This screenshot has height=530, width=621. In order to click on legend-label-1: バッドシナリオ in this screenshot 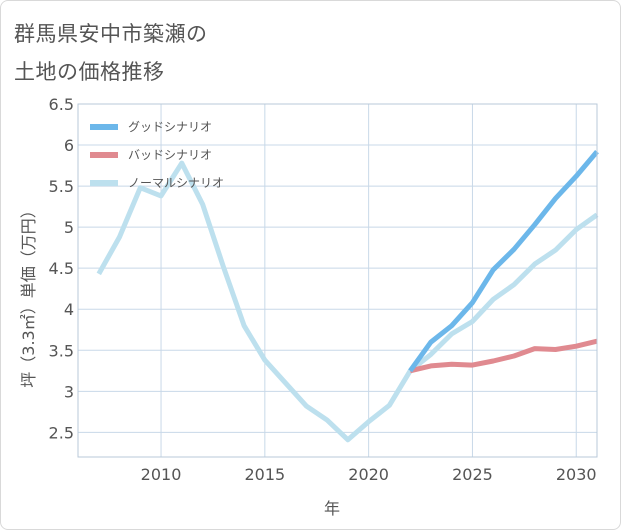, I will do `click(170, 155)`.